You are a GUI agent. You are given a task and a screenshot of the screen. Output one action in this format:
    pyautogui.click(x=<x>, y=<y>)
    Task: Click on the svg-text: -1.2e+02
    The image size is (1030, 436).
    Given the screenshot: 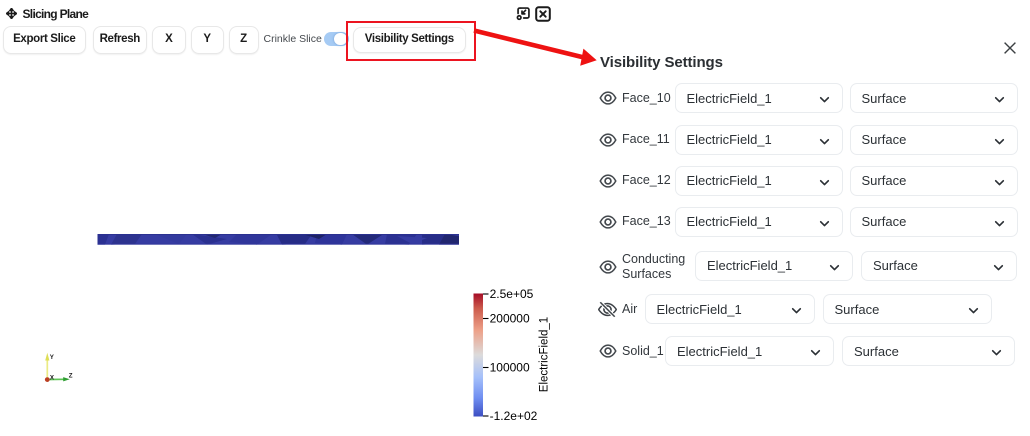 What is the action you would take?
    pyautogui.click(x=514, y=416)
    